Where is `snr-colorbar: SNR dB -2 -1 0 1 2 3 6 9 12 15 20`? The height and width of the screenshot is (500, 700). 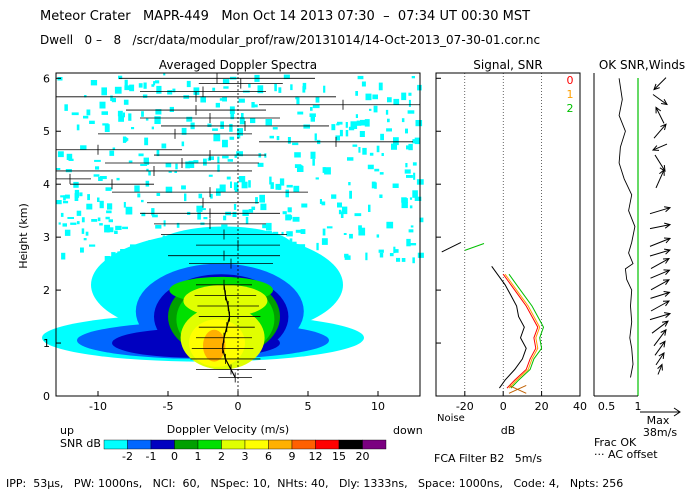 snr-colorbar: SNR dB -2 -1 0 1 2 3 6 9 12 15 20 is located at coordinates (223, 450).